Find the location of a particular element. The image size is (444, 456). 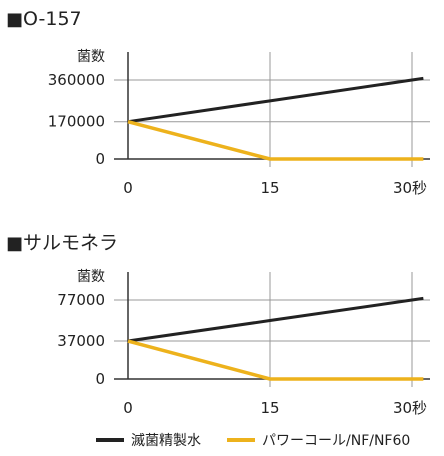

y-tick-label: 77000 is located at coordinates (81, 300).